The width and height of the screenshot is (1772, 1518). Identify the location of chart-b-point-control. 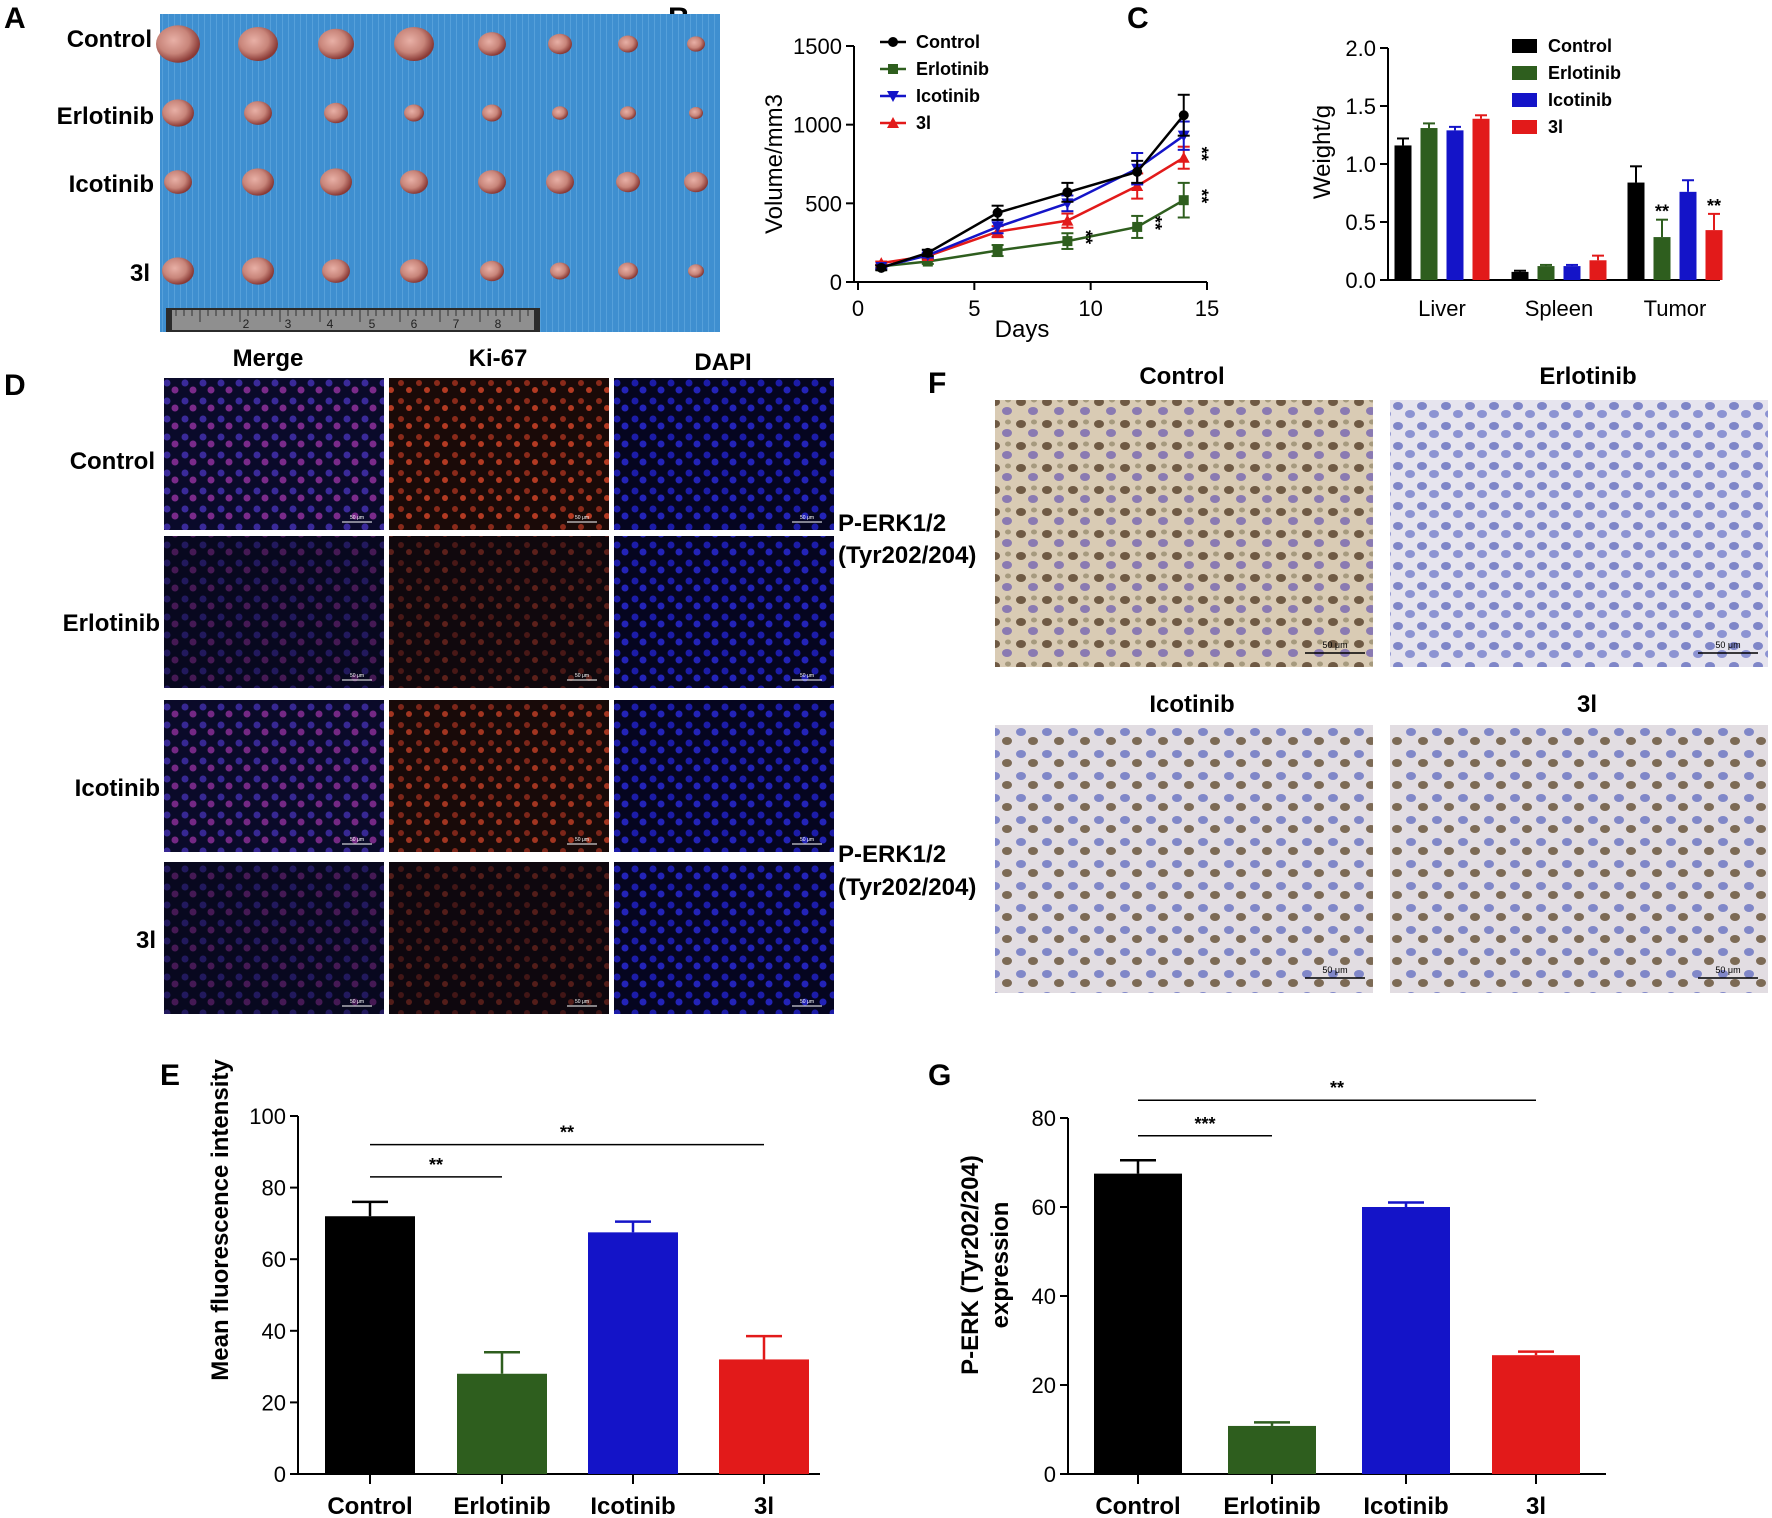
(1067, 192).